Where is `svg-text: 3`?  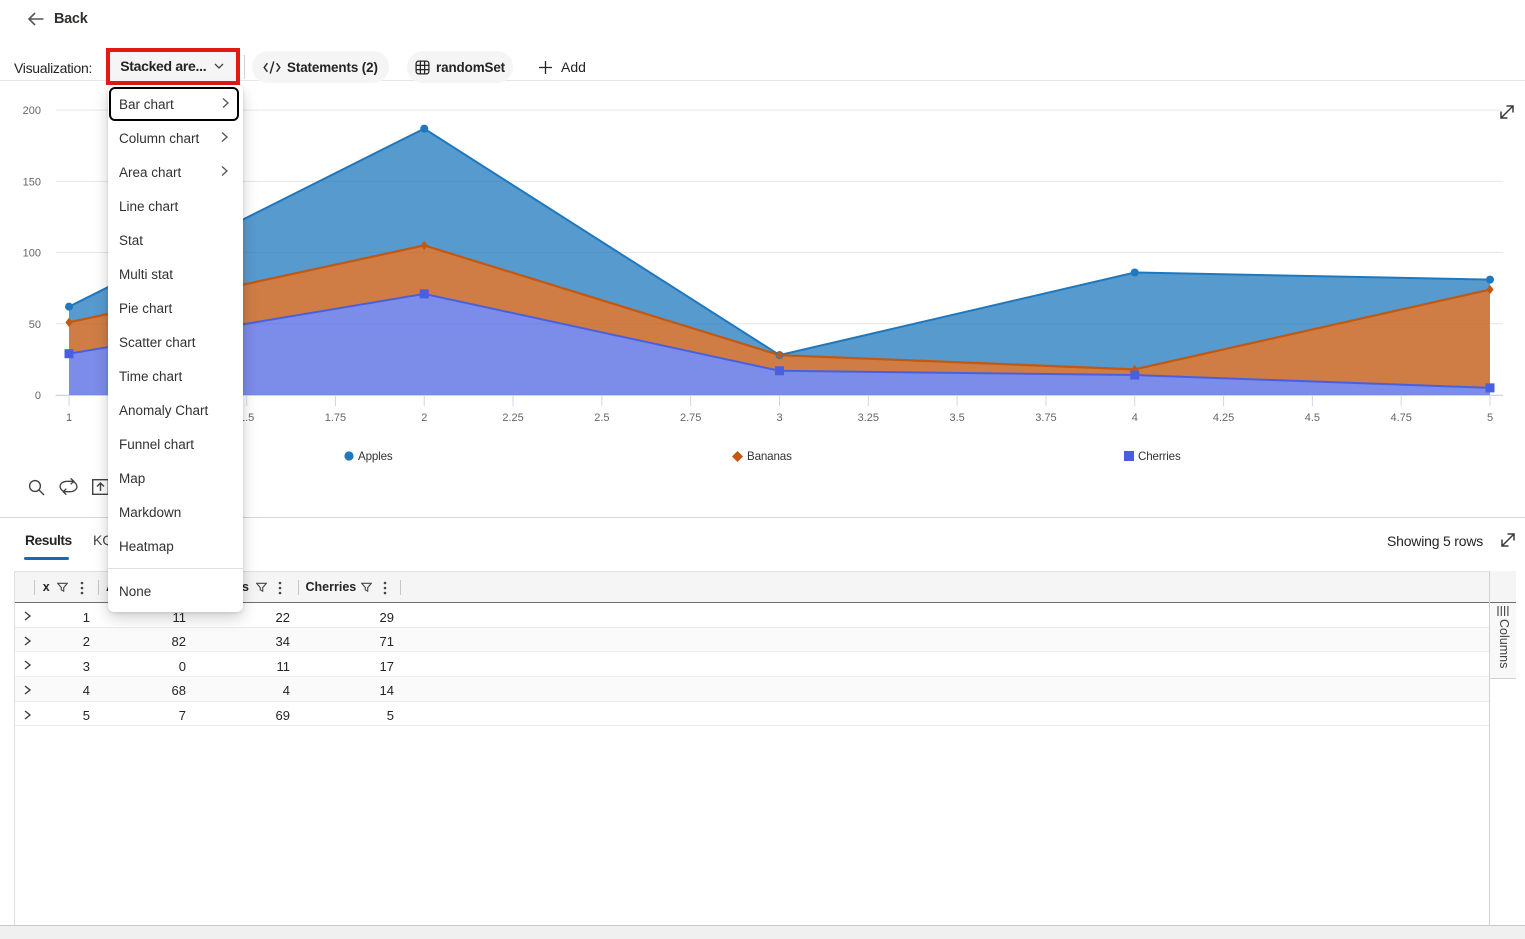
svg-text: 3 is located at coordinates (779, 418).